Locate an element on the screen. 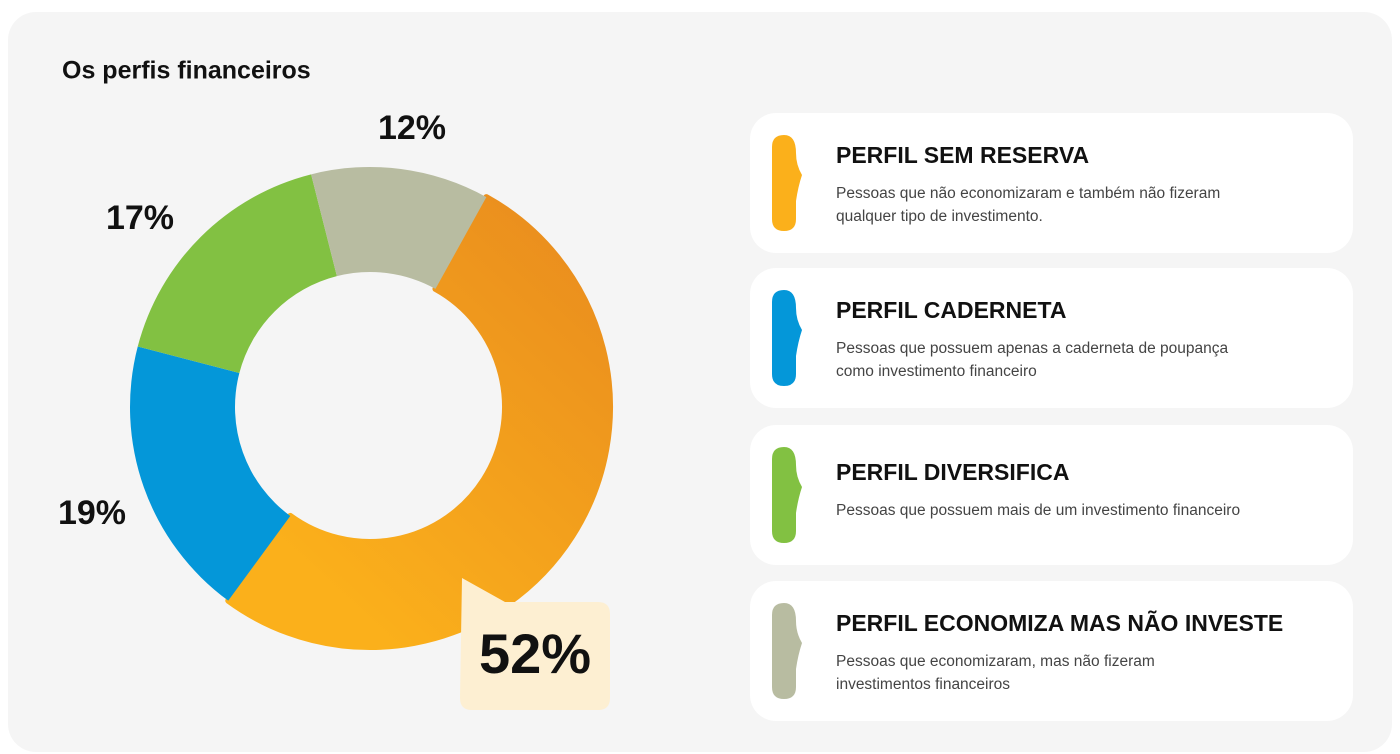  legend-description: como investimento financeiro is located at coordinates (936, 371).